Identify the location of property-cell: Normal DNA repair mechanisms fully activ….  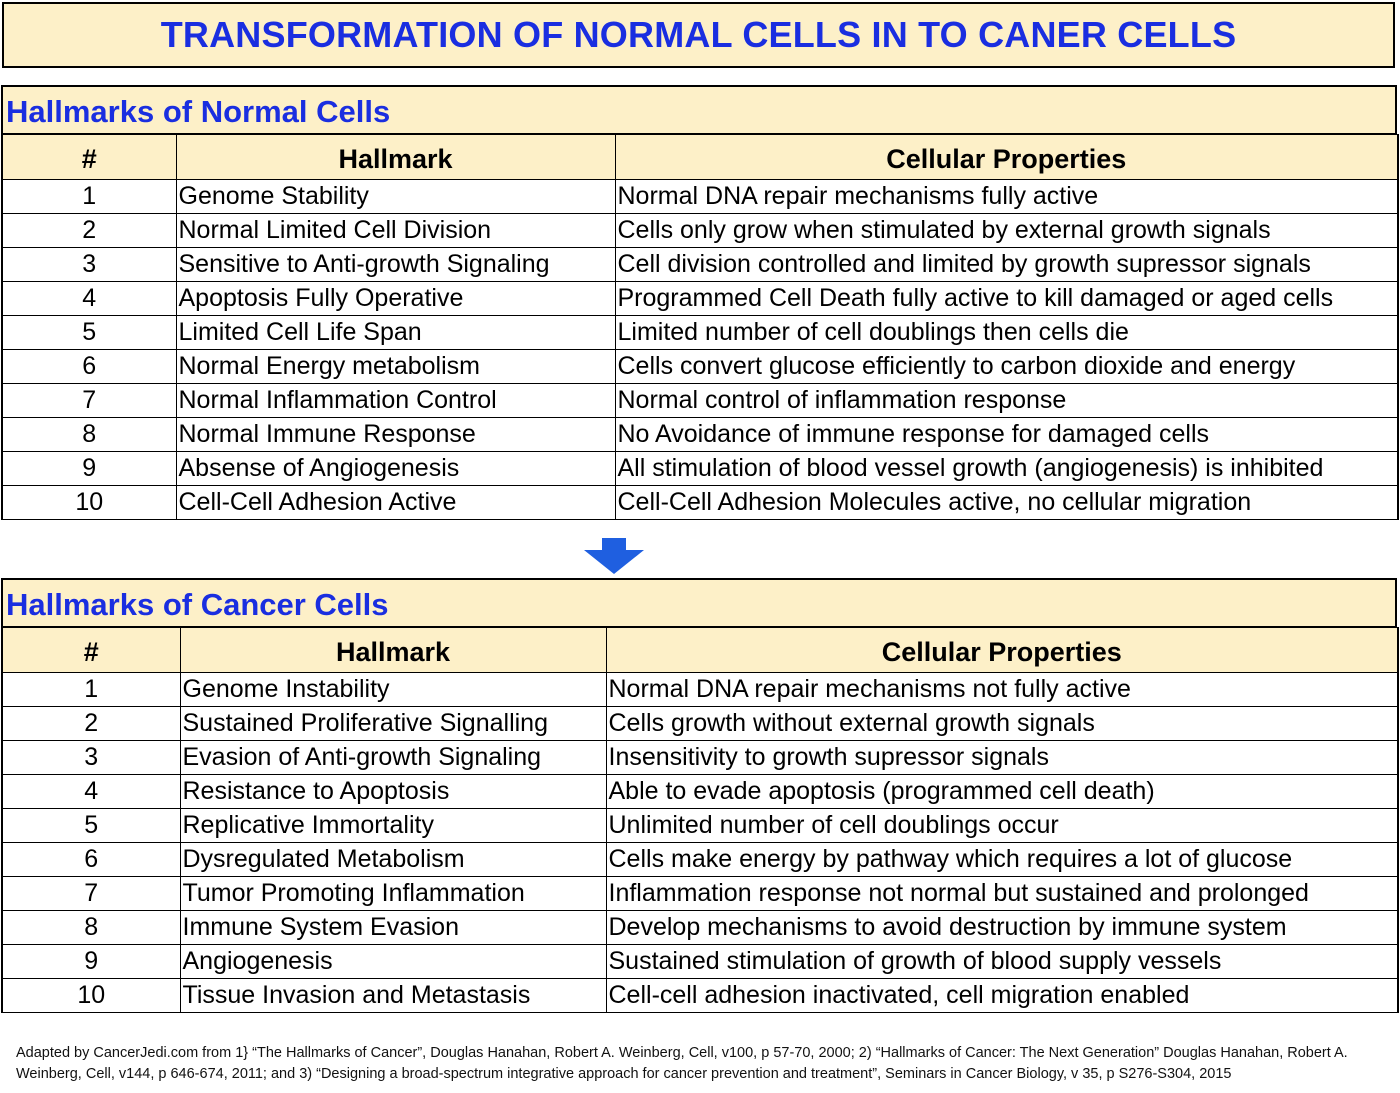
(1006, 196).